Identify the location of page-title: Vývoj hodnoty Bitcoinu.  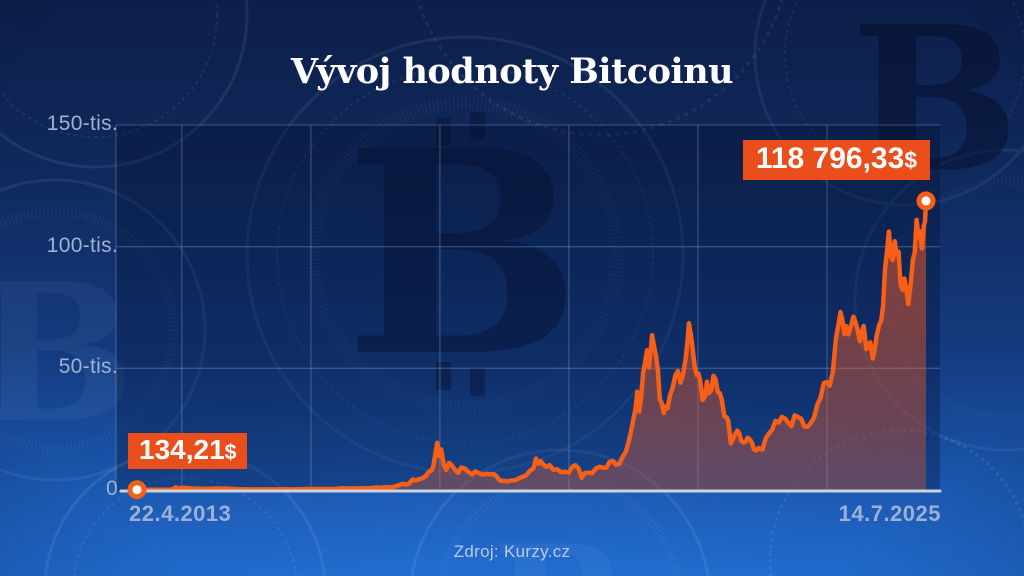
(512, 71).